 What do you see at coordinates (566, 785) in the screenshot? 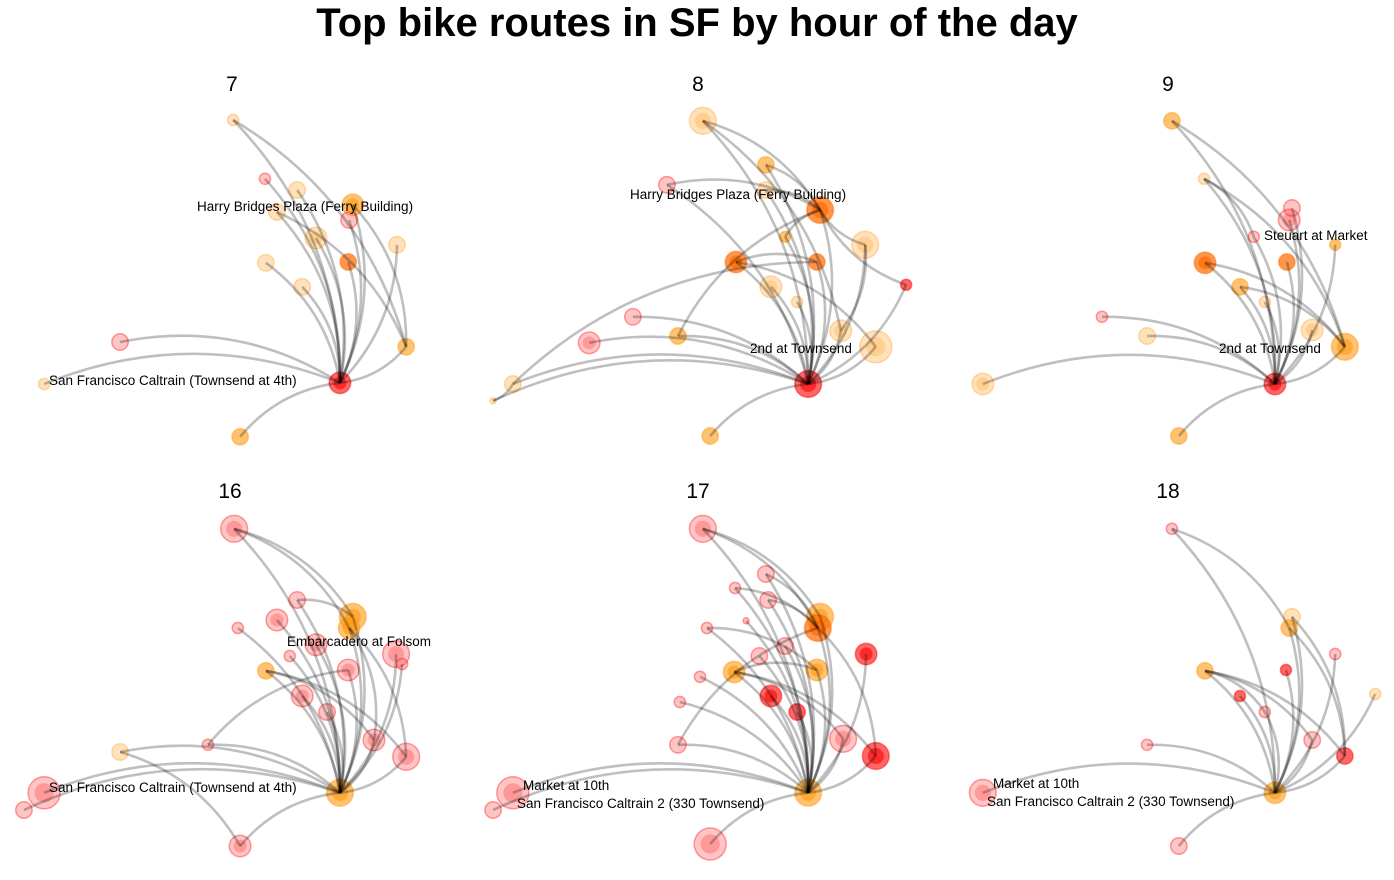
I see `station-label: Market at 10th` at bounding box center [566, 785].